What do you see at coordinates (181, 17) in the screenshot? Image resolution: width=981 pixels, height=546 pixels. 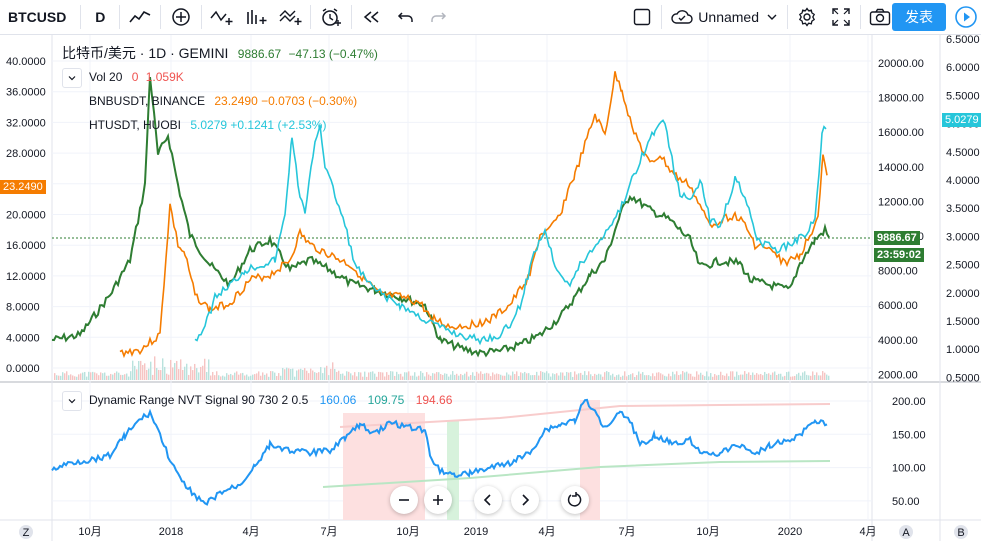 I see `compare-button` at bounding box center [181, 17].